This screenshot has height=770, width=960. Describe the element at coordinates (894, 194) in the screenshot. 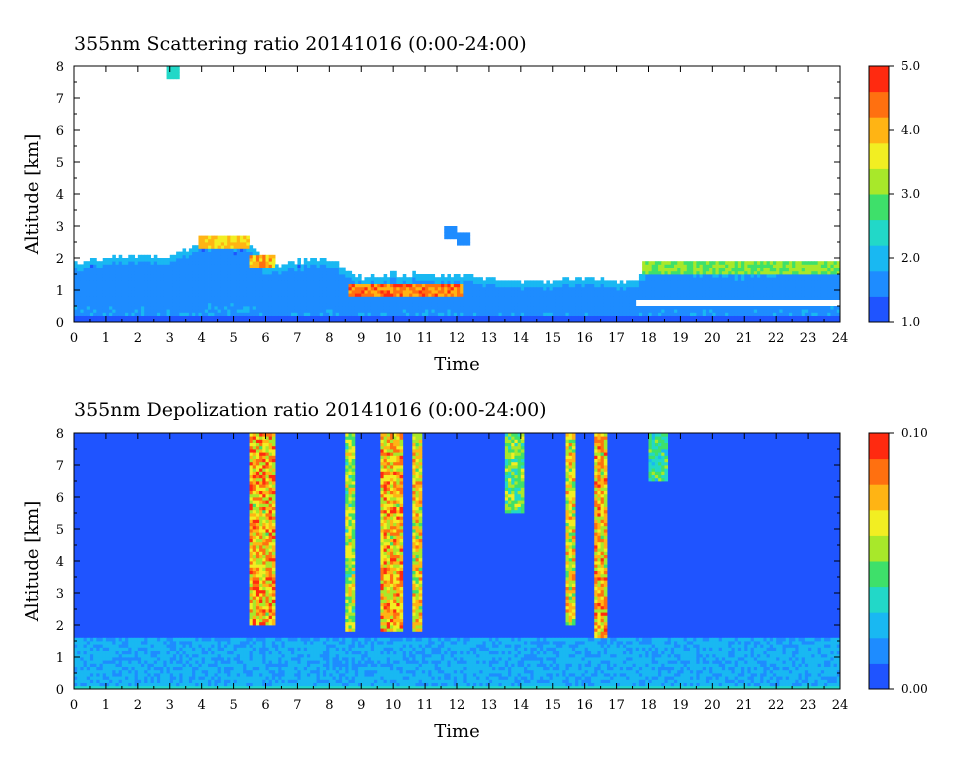

I see `top-colorbar: 1.02.03.04.05.0` at that location.